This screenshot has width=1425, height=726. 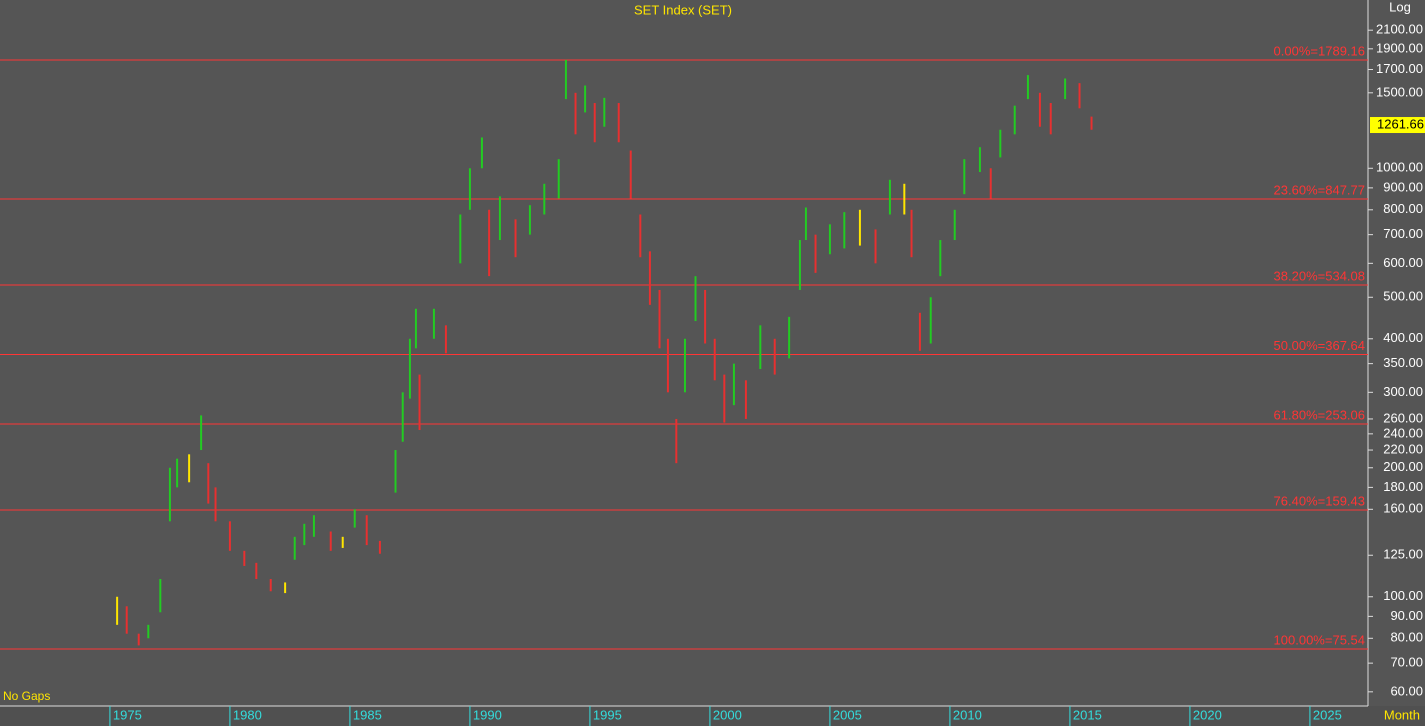 I want to click on x-axis-area, so click(x=712, y=716).